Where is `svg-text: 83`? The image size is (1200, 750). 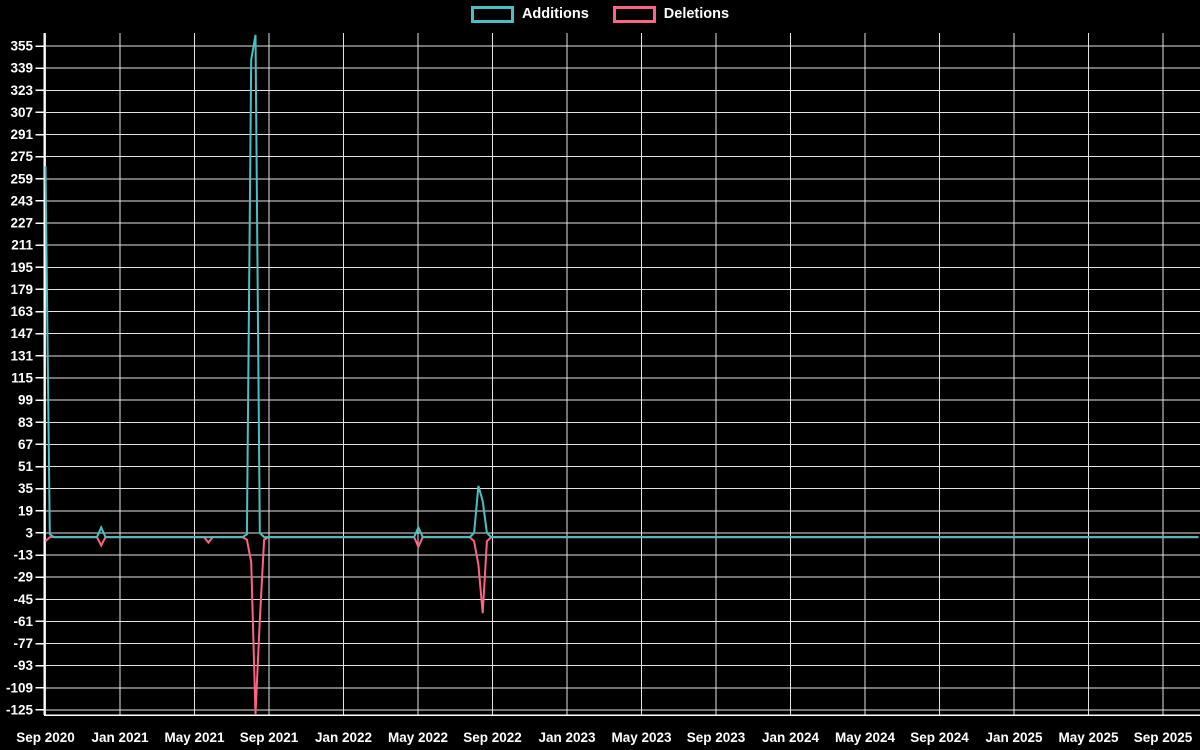 svg-text: 83 is located at coordinates (26, 422).